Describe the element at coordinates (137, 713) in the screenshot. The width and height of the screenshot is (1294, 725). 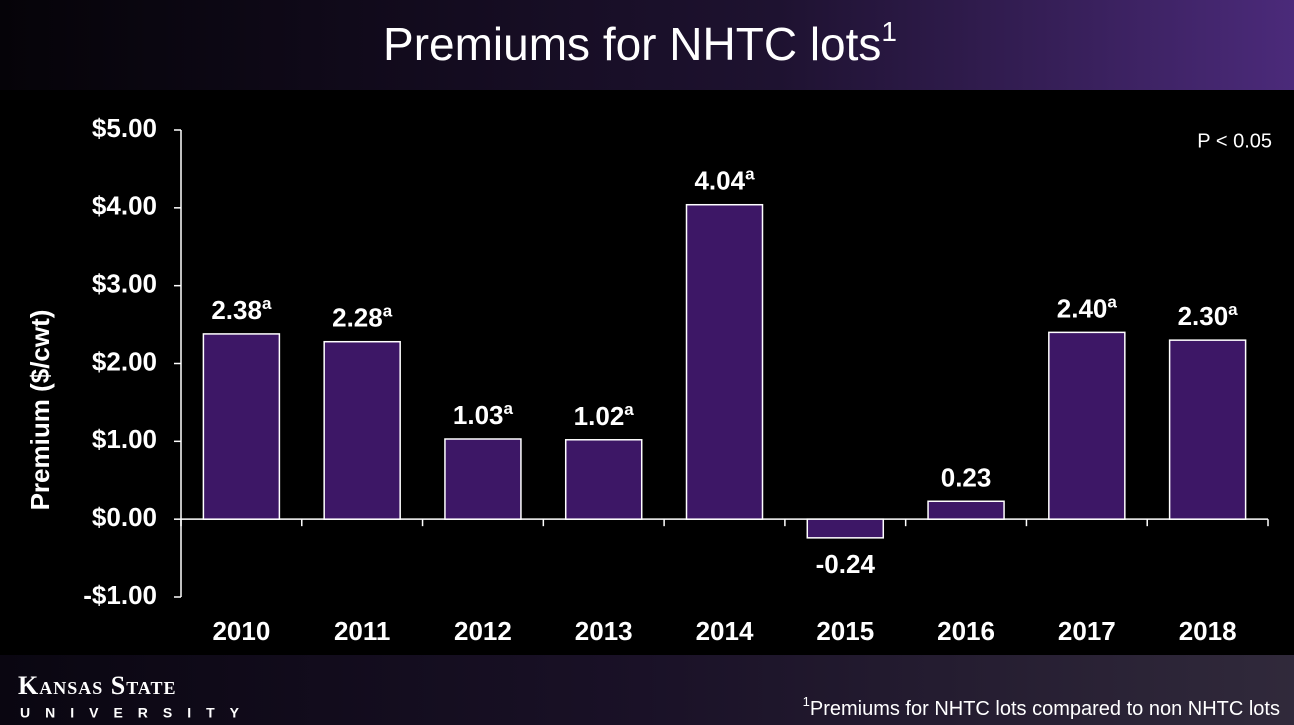
I see `logo-line2: UNIVERSITY` at that location.